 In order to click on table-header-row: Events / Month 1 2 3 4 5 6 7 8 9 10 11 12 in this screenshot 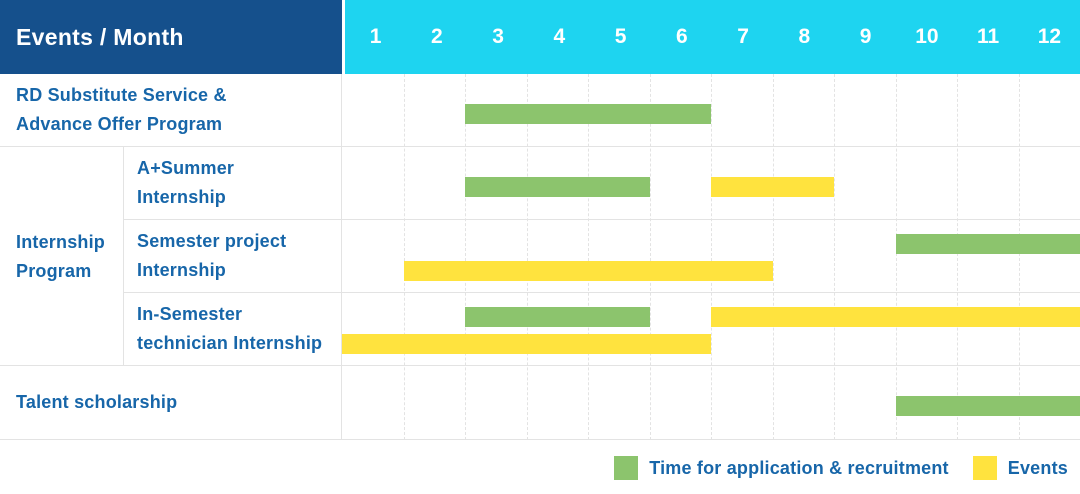, I will do `click(540, 37)`.